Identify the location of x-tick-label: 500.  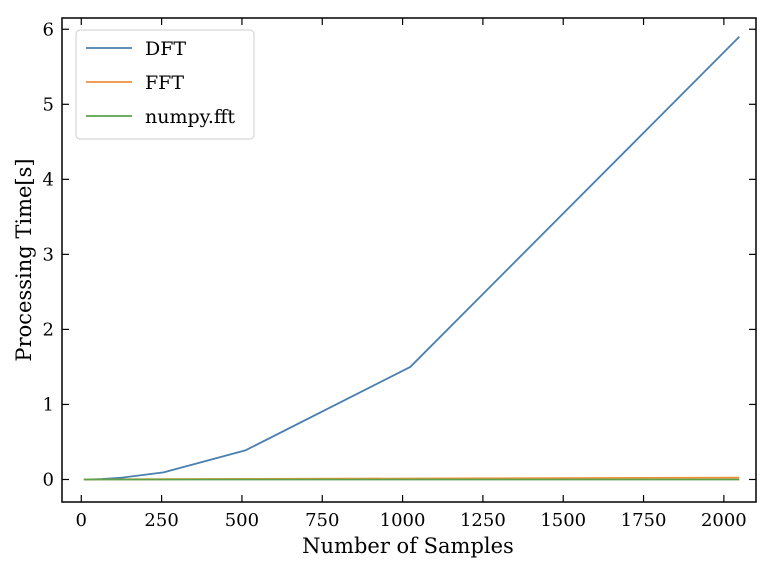
(242, 520).